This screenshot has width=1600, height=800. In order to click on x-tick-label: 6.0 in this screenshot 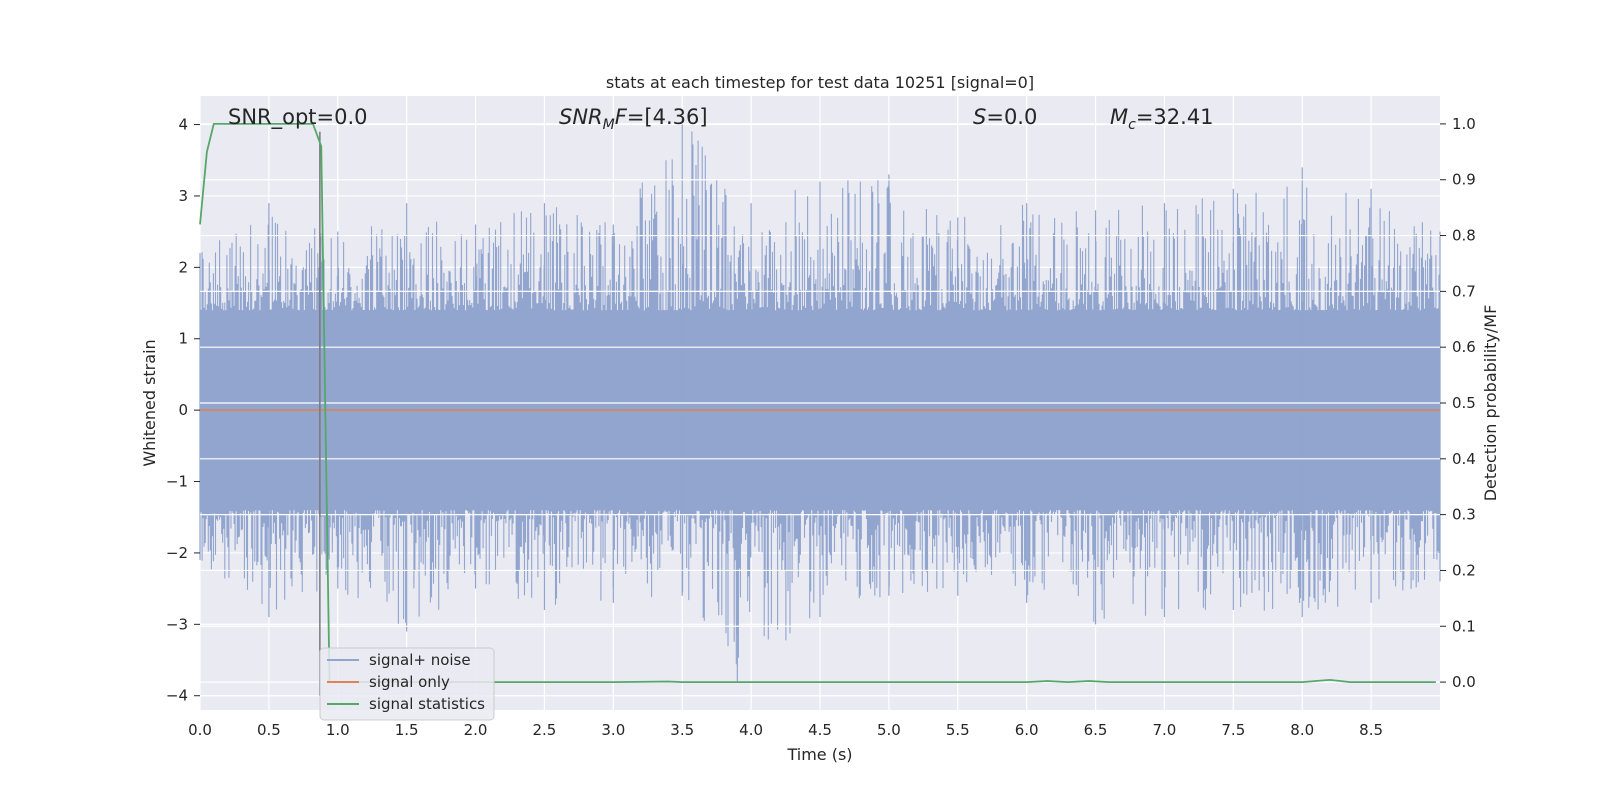, I will do `click(1027, 730)`.